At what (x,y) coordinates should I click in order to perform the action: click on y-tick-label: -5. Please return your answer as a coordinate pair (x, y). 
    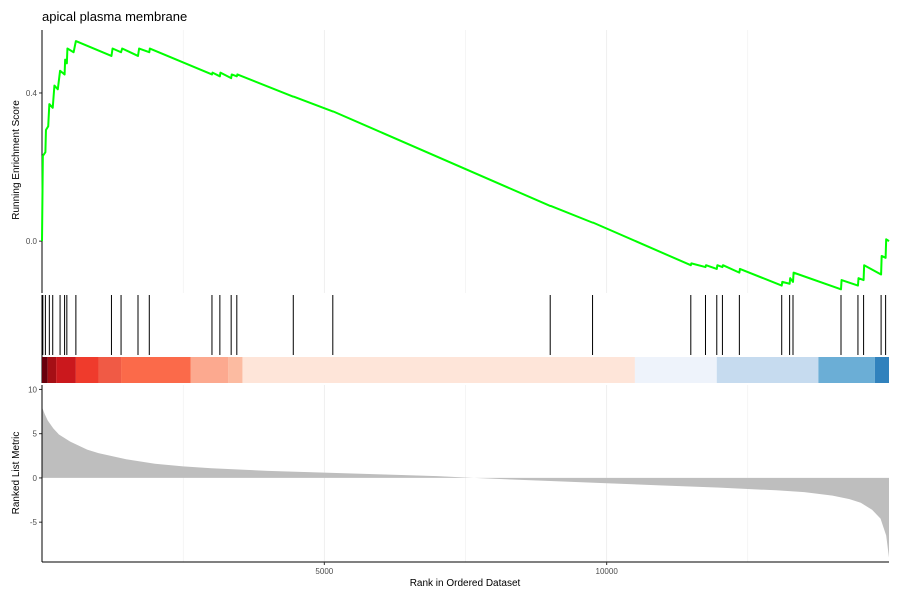
    Looking at the image, I should click on (34, 522).